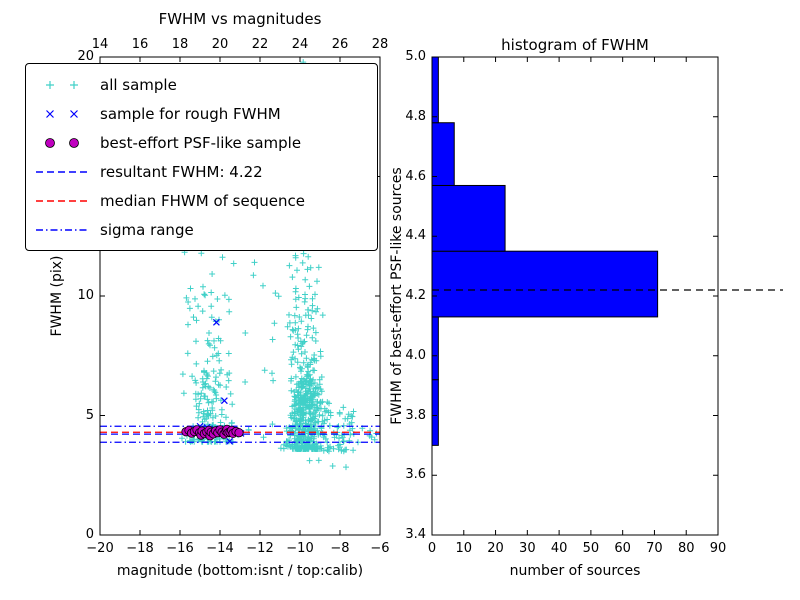 This screenshot has width=800, height=600. I want to click on left-plot-ylabel: FWHM (pix), so click(57, 296).